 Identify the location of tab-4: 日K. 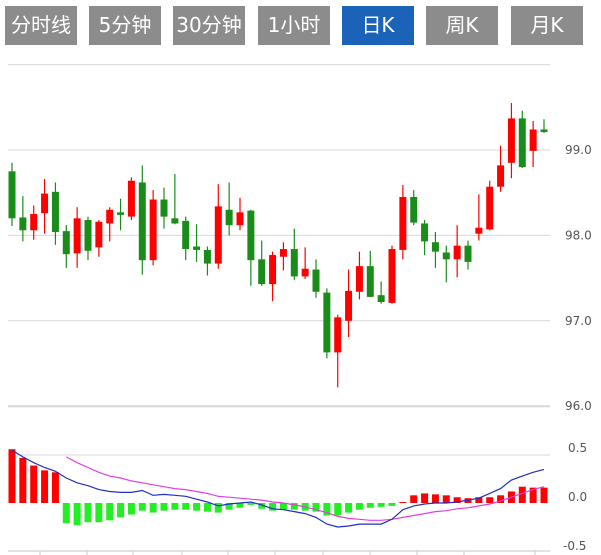
(378, 25).